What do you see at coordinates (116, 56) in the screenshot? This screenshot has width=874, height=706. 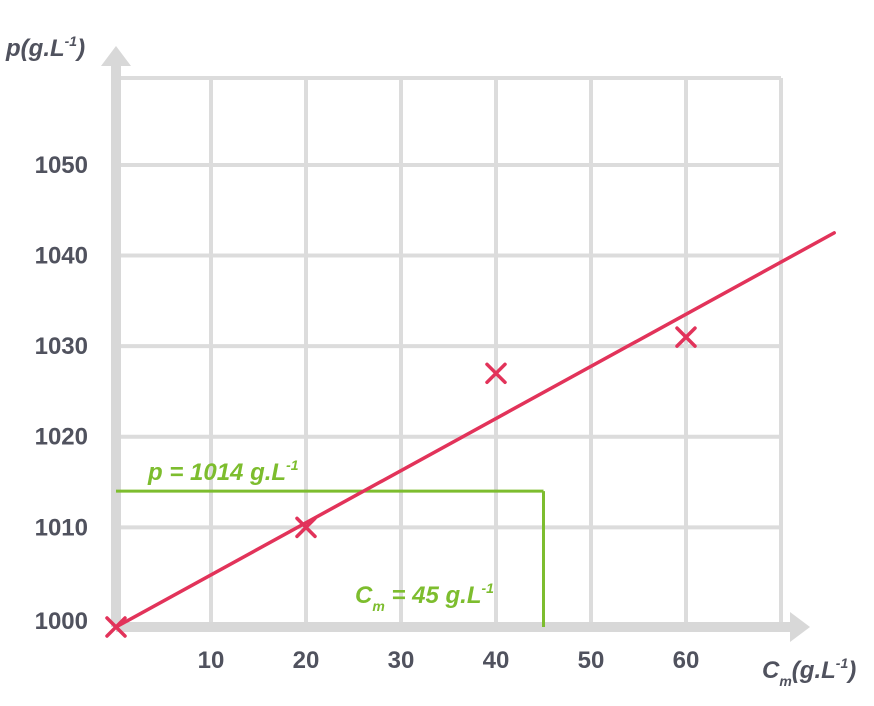 I see `y-axis-arrow-icon` at bounding box center [116, 56].